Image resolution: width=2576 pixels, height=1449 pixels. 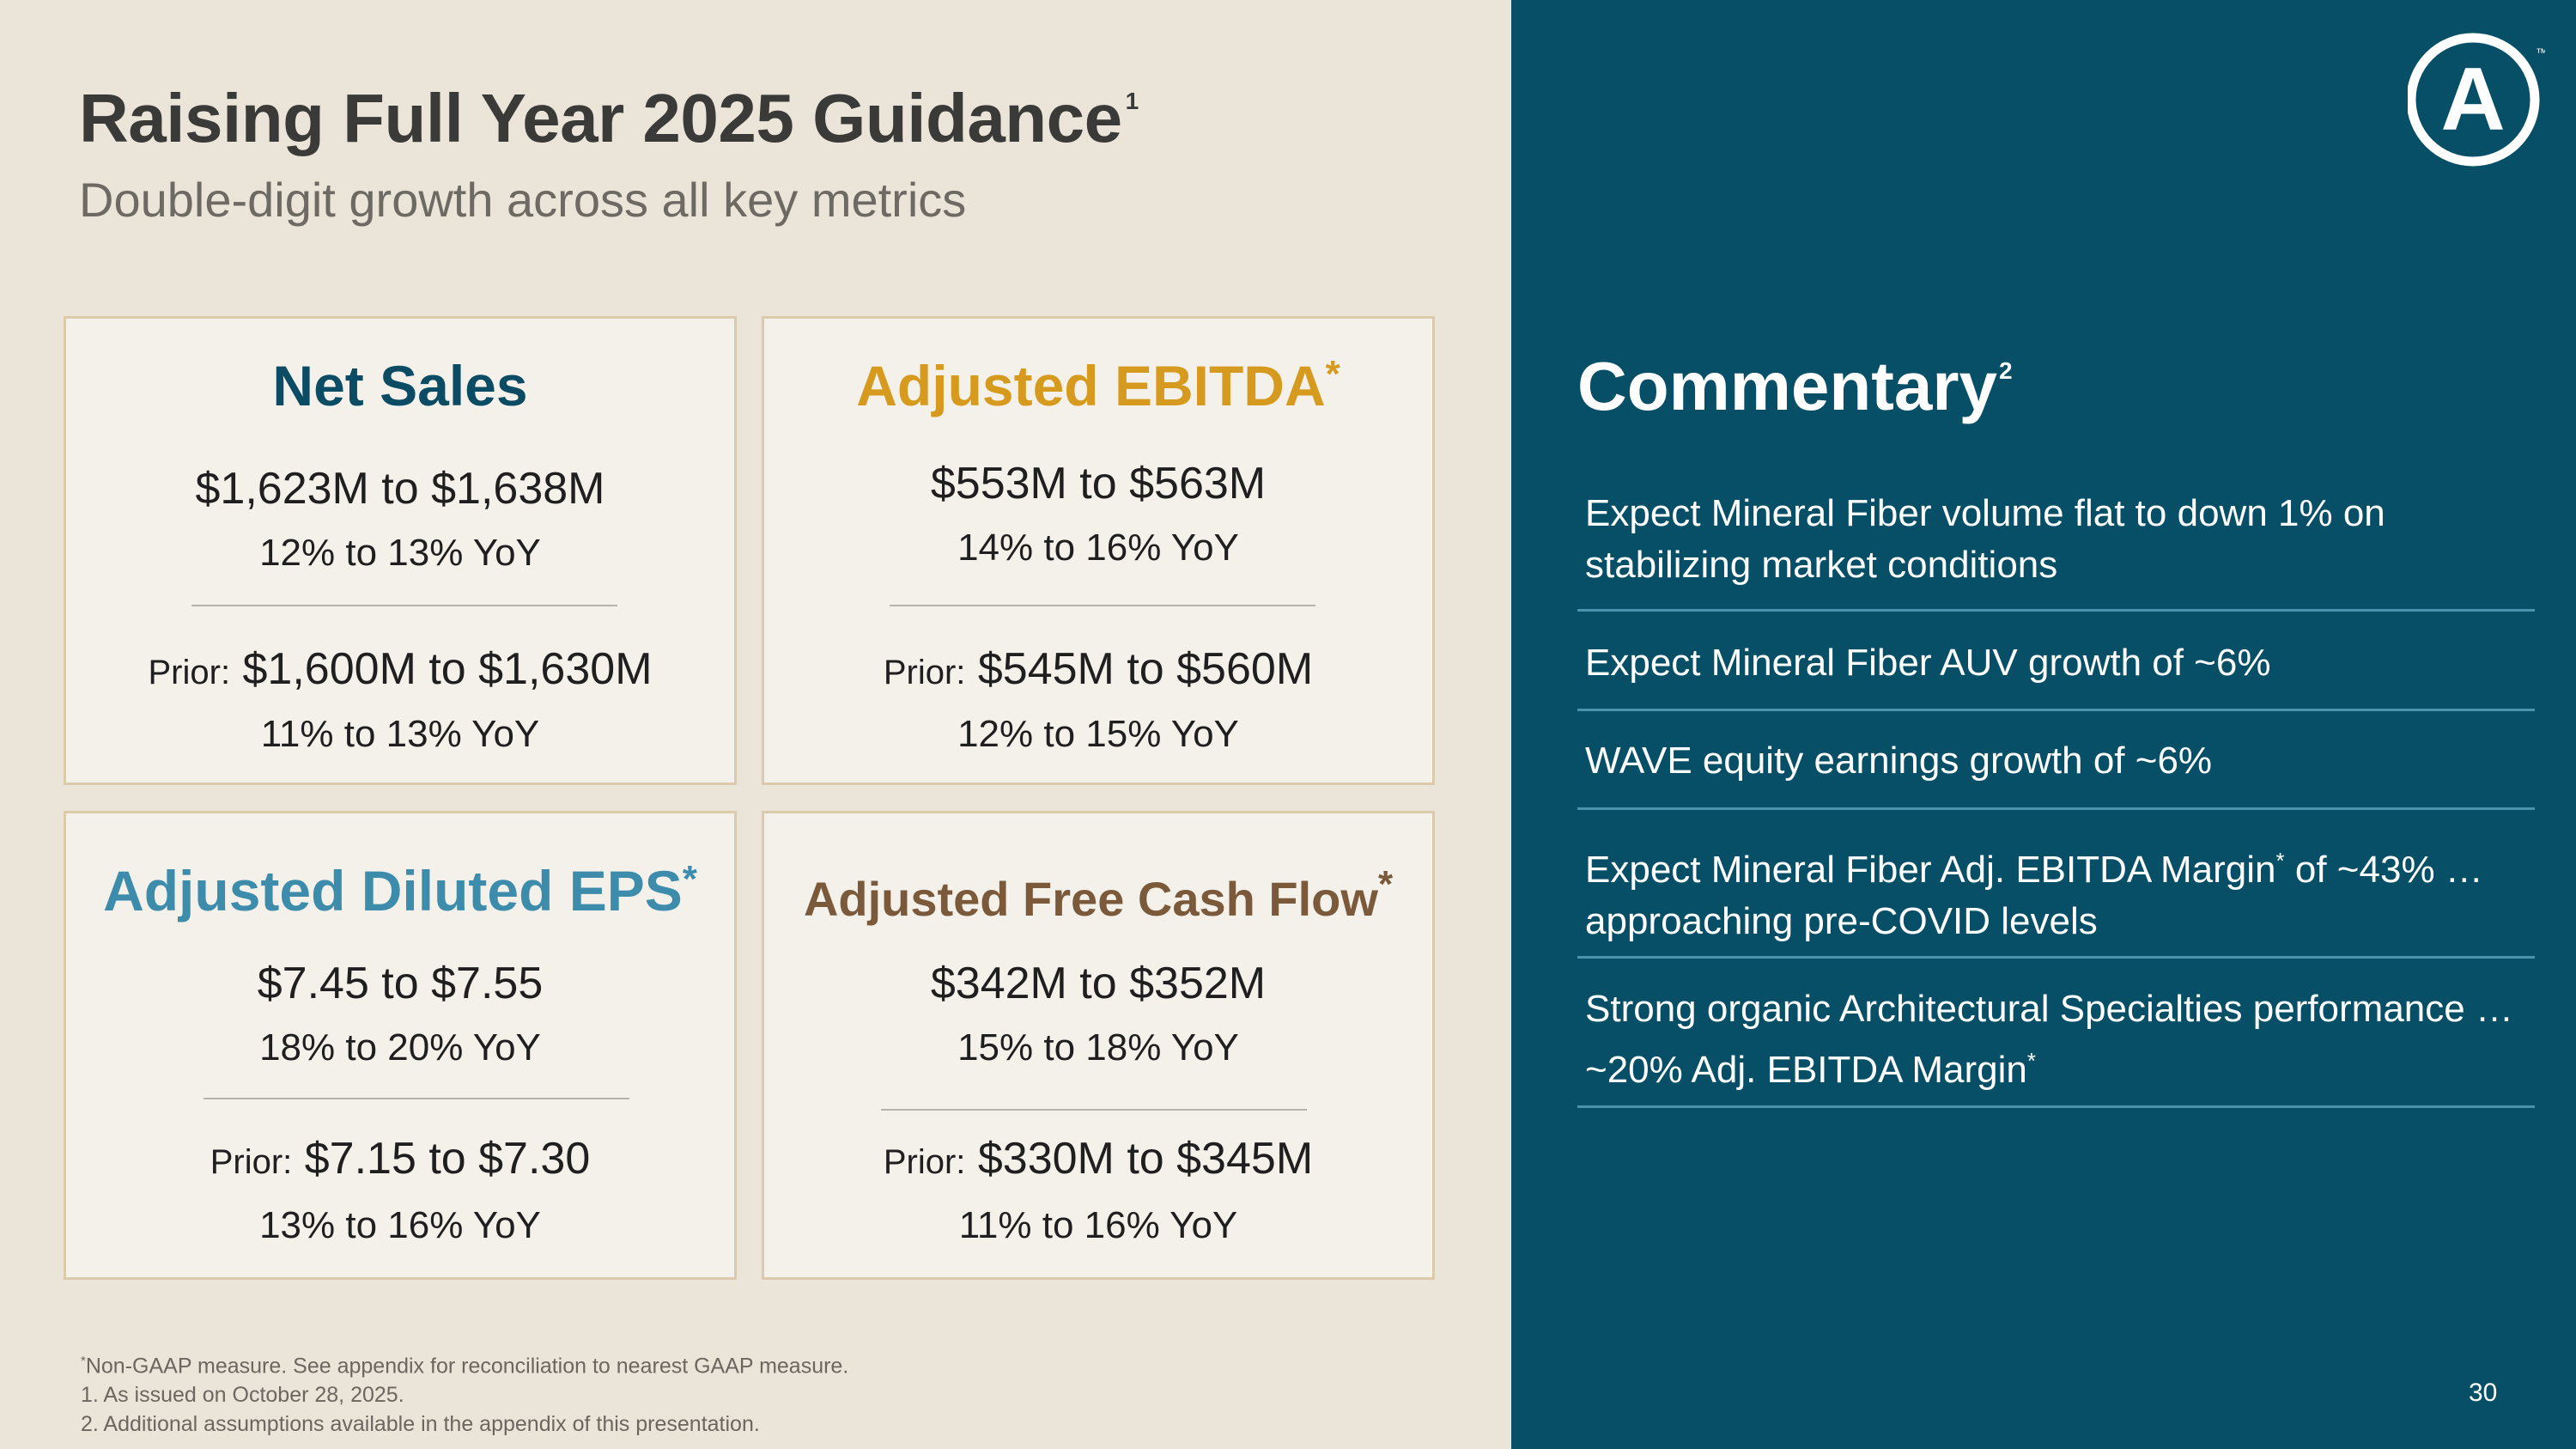 I want to click on prior-range: $1,600M to $1,630M, so click(x=448, y=669).